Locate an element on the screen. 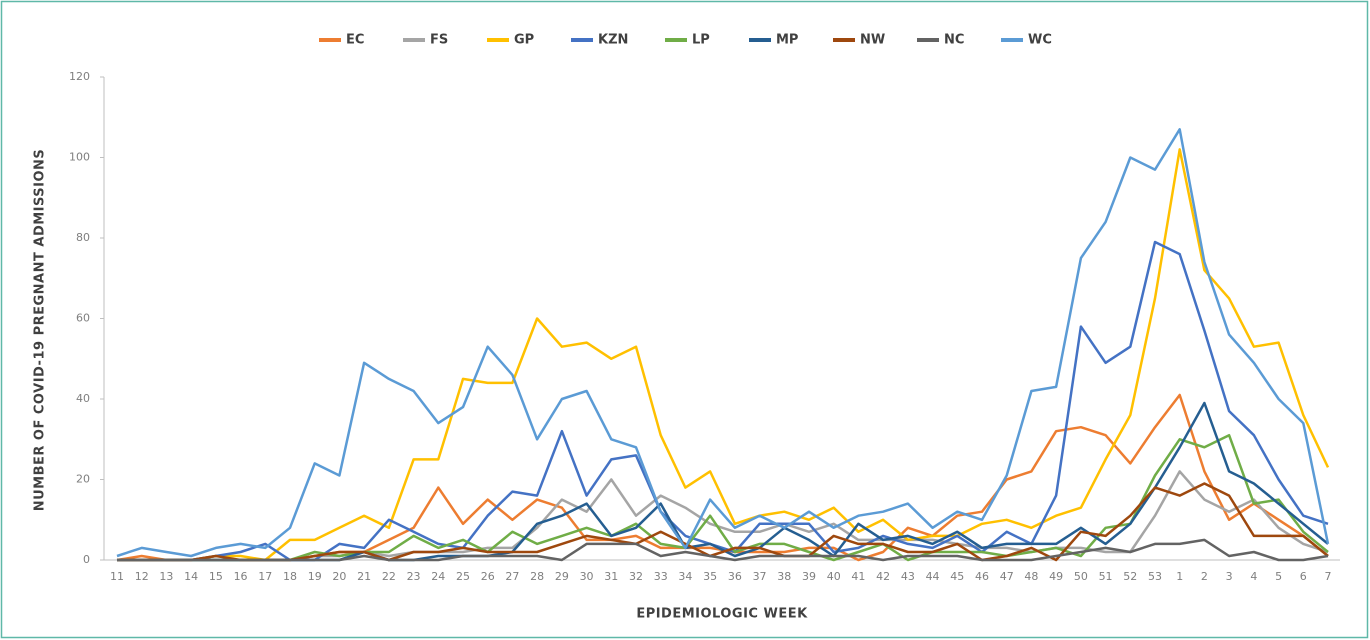  x-tick-label: 40 is located at coordinates (834, 576).